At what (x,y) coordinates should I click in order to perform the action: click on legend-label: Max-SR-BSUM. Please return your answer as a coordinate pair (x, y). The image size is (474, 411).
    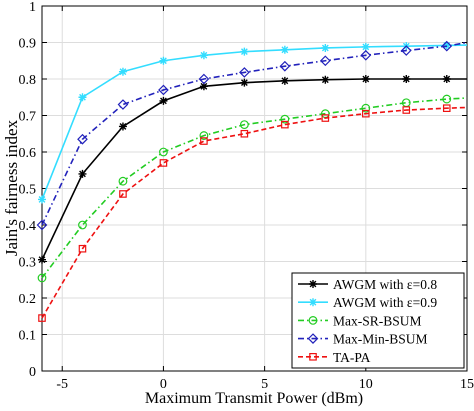
    Looking at the image, I should click on (377, 320).